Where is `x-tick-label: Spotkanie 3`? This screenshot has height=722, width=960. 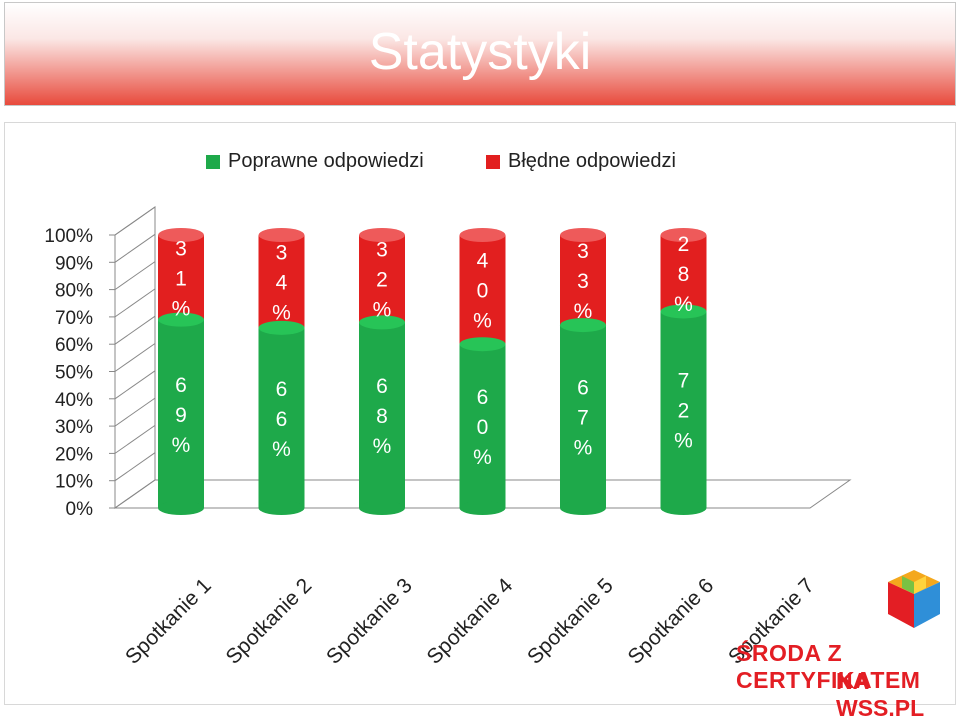 x-tick-label: Spotkanie 3 is located at coordinates (369, 621).